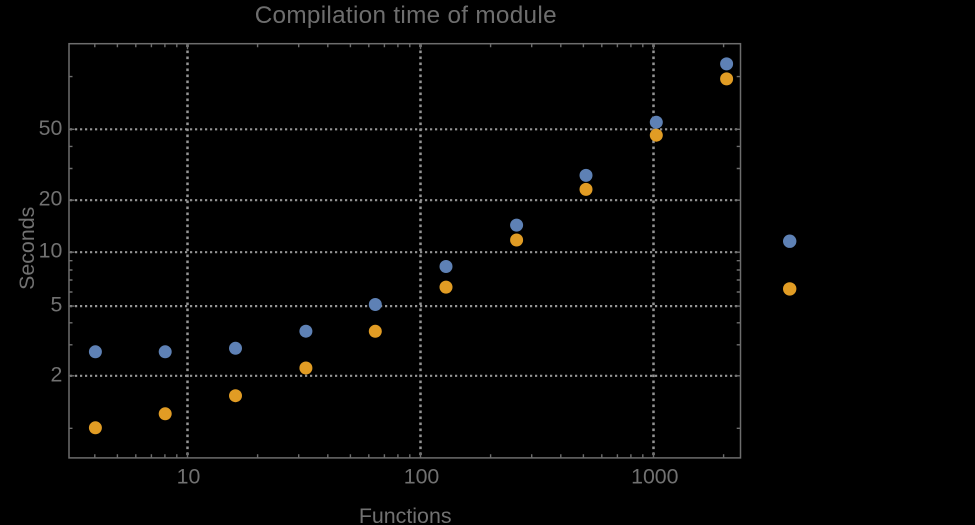  I want to click on svg-text: Functions, so click(405, 514).